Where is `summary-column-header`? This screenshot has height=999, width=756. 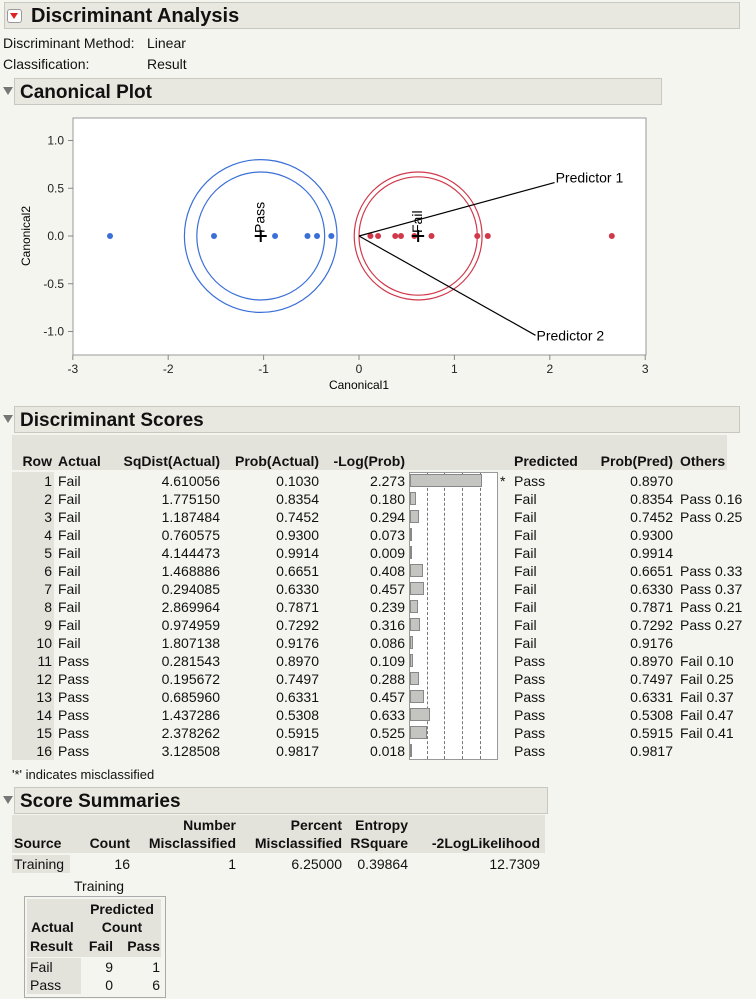
summary-column-header is located at coordinates (476, 825).